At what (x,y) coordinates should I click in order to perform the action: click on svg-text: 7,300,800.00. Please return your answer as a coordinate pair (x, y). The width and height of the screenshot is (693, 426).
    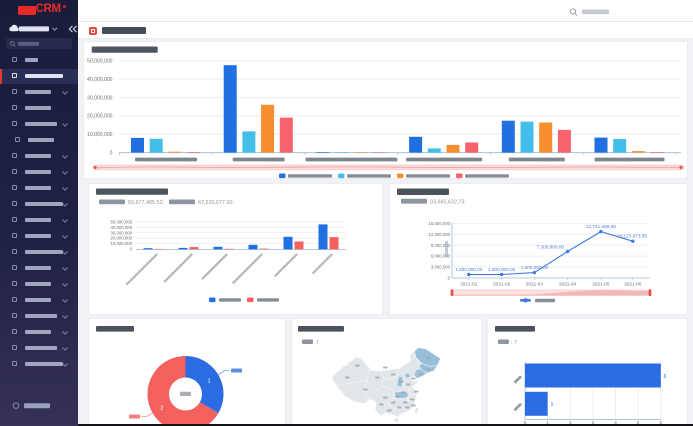
    Looking at the image, I should click on (551, 247).